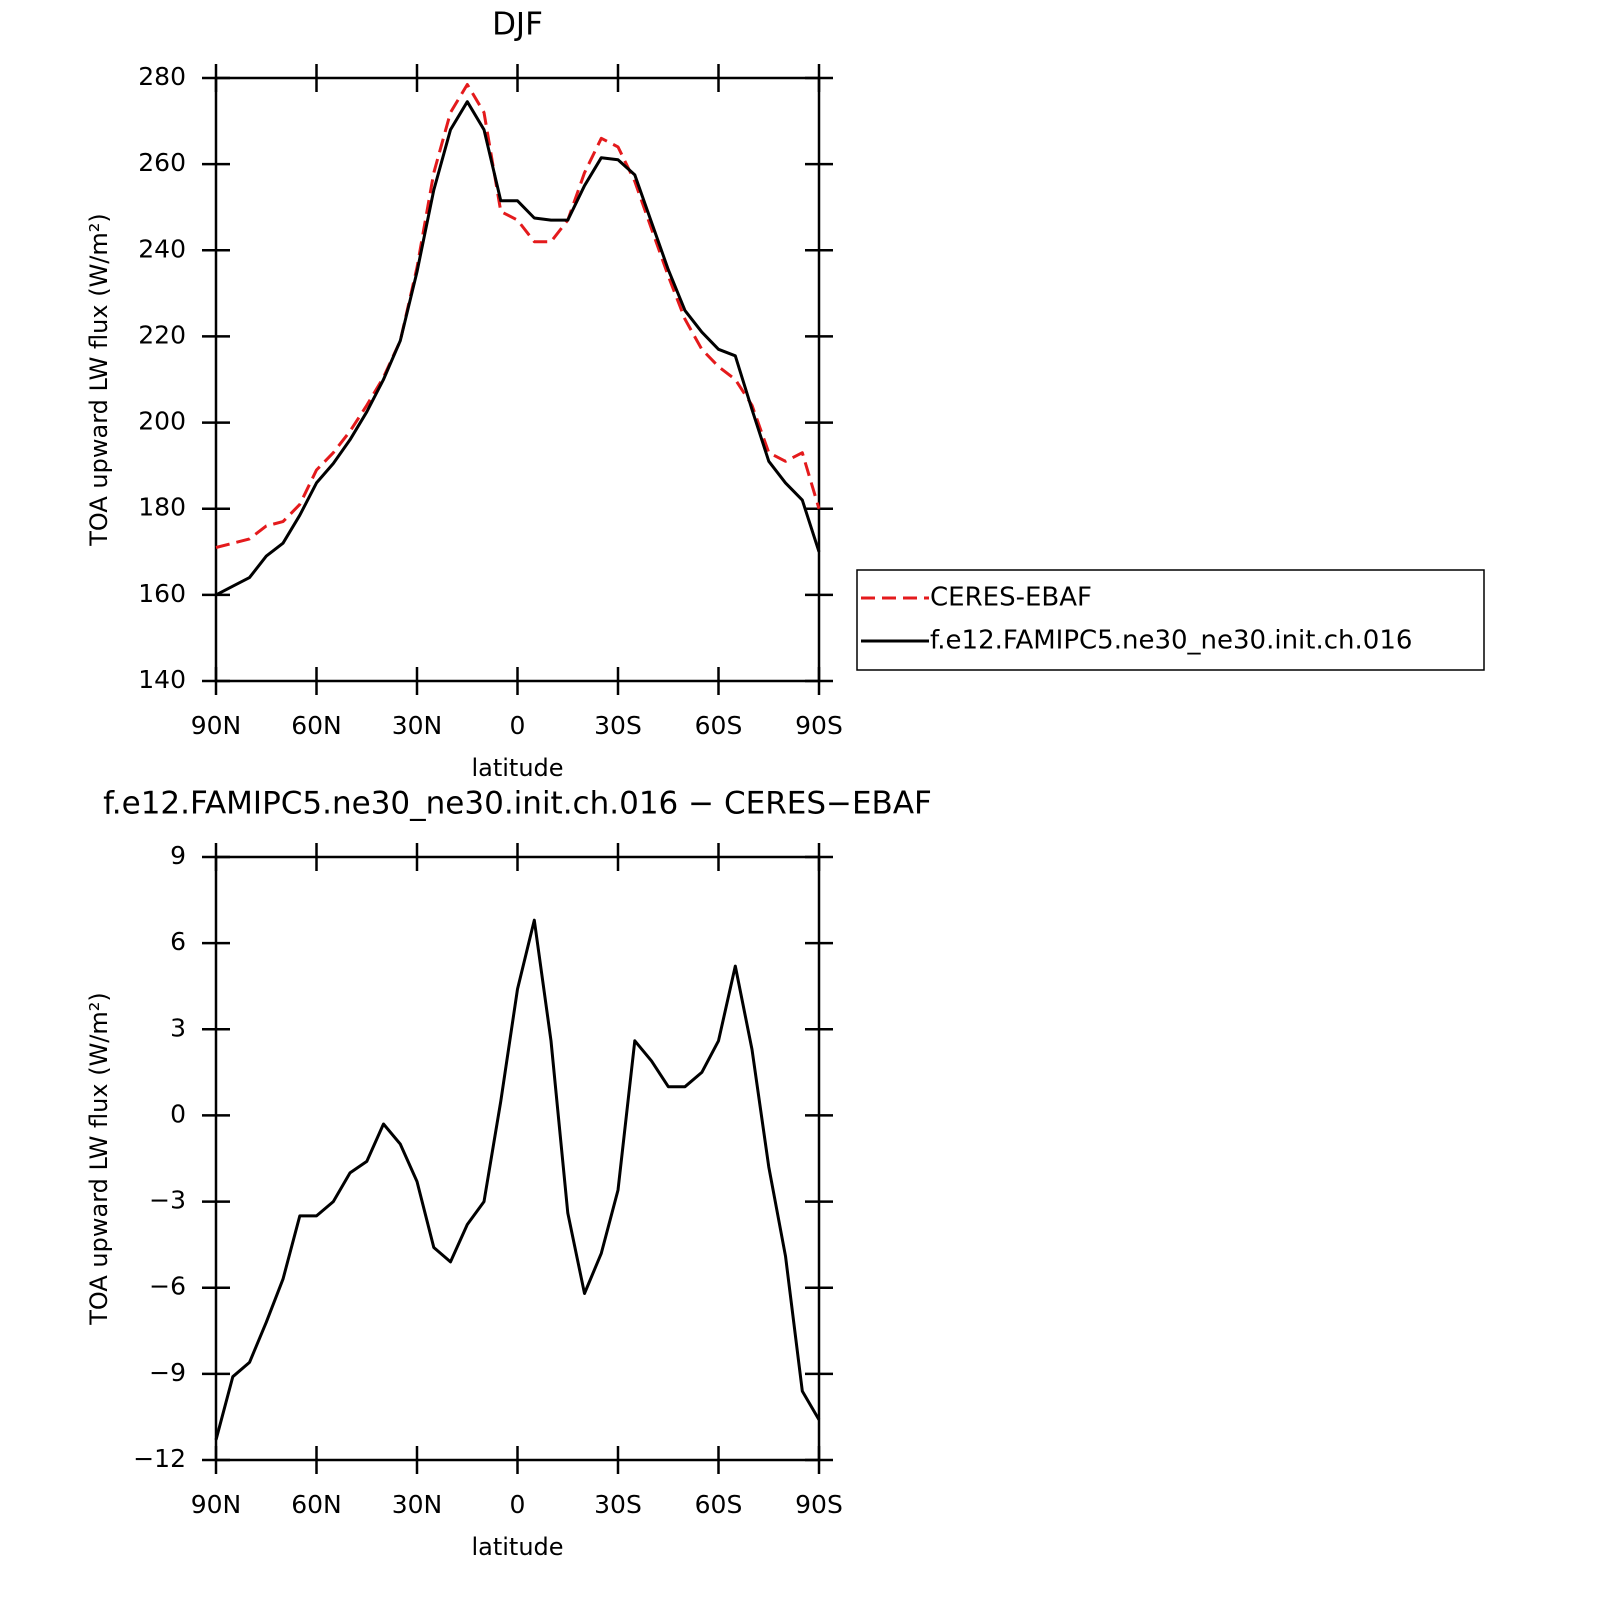  What do you see at coordinates (178, 855) in the screenshot?
I see `y-tick-label: 9` at bounding box center [178, 855].